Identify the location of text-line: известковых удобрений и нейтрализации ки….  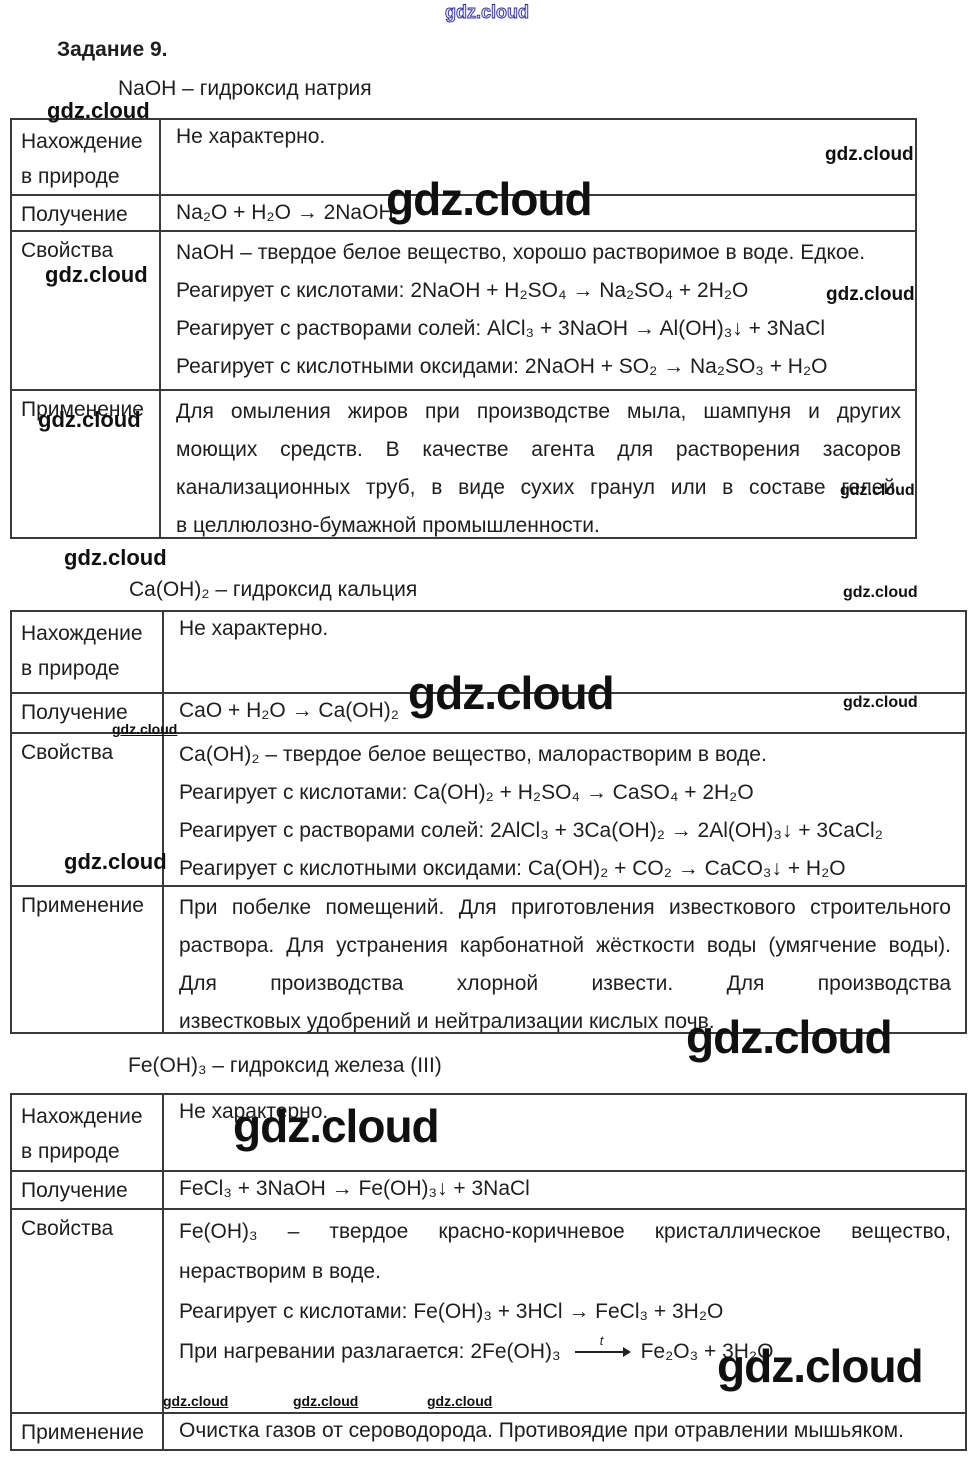
(447, 1021).